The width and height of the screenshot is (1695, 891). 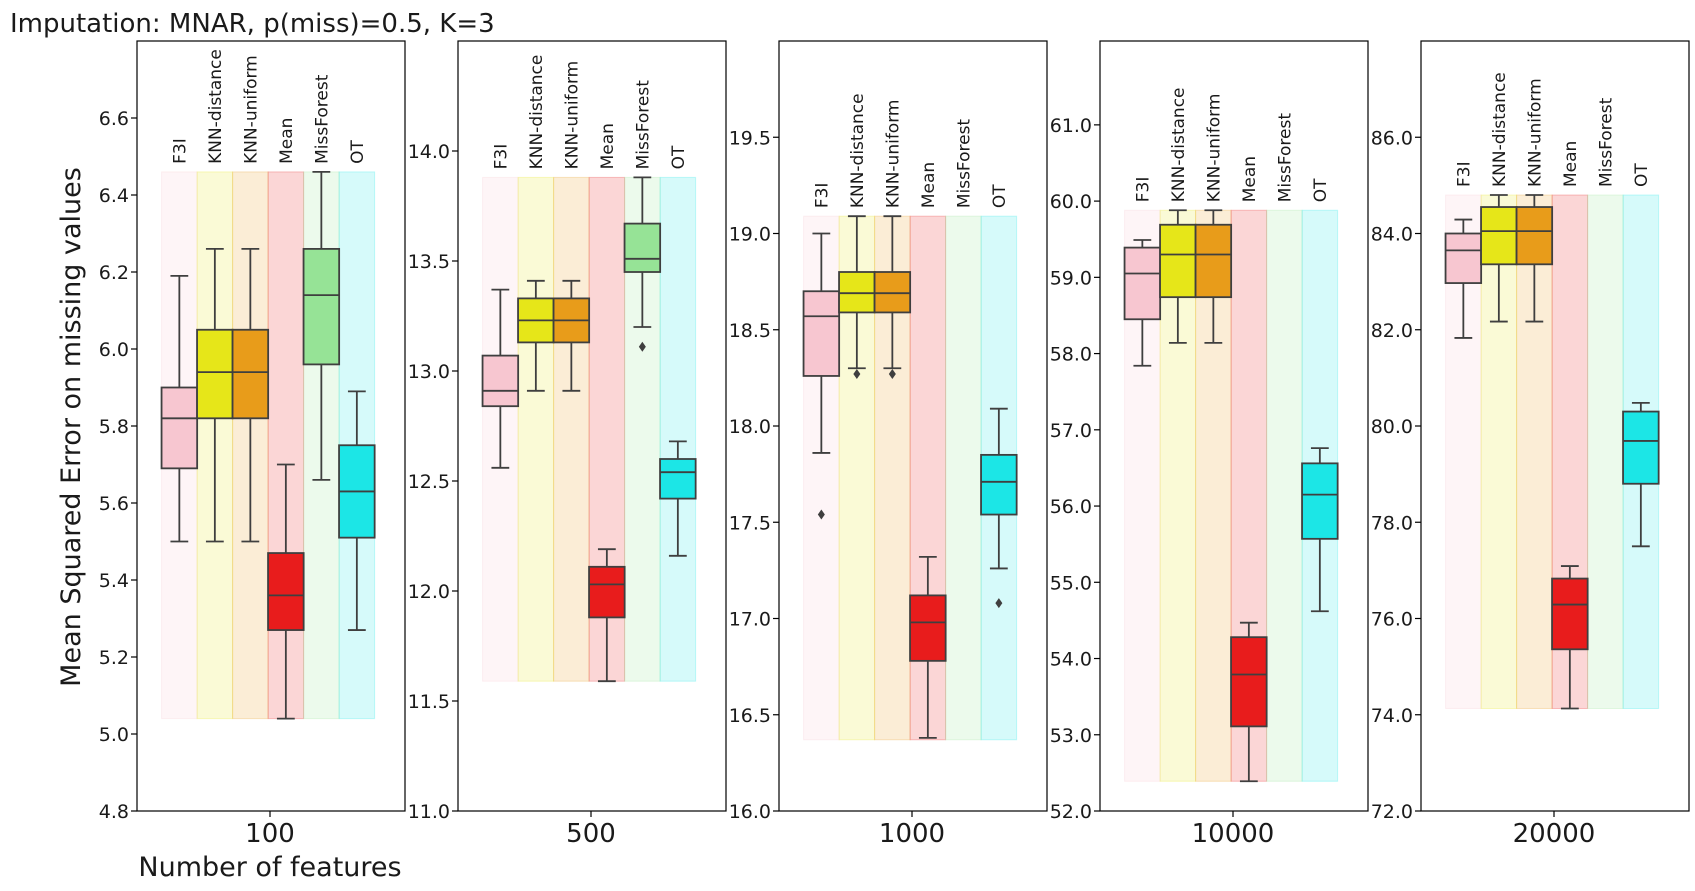 I want to click on x-tick-label: 10000, so click(x=1233, y=834).